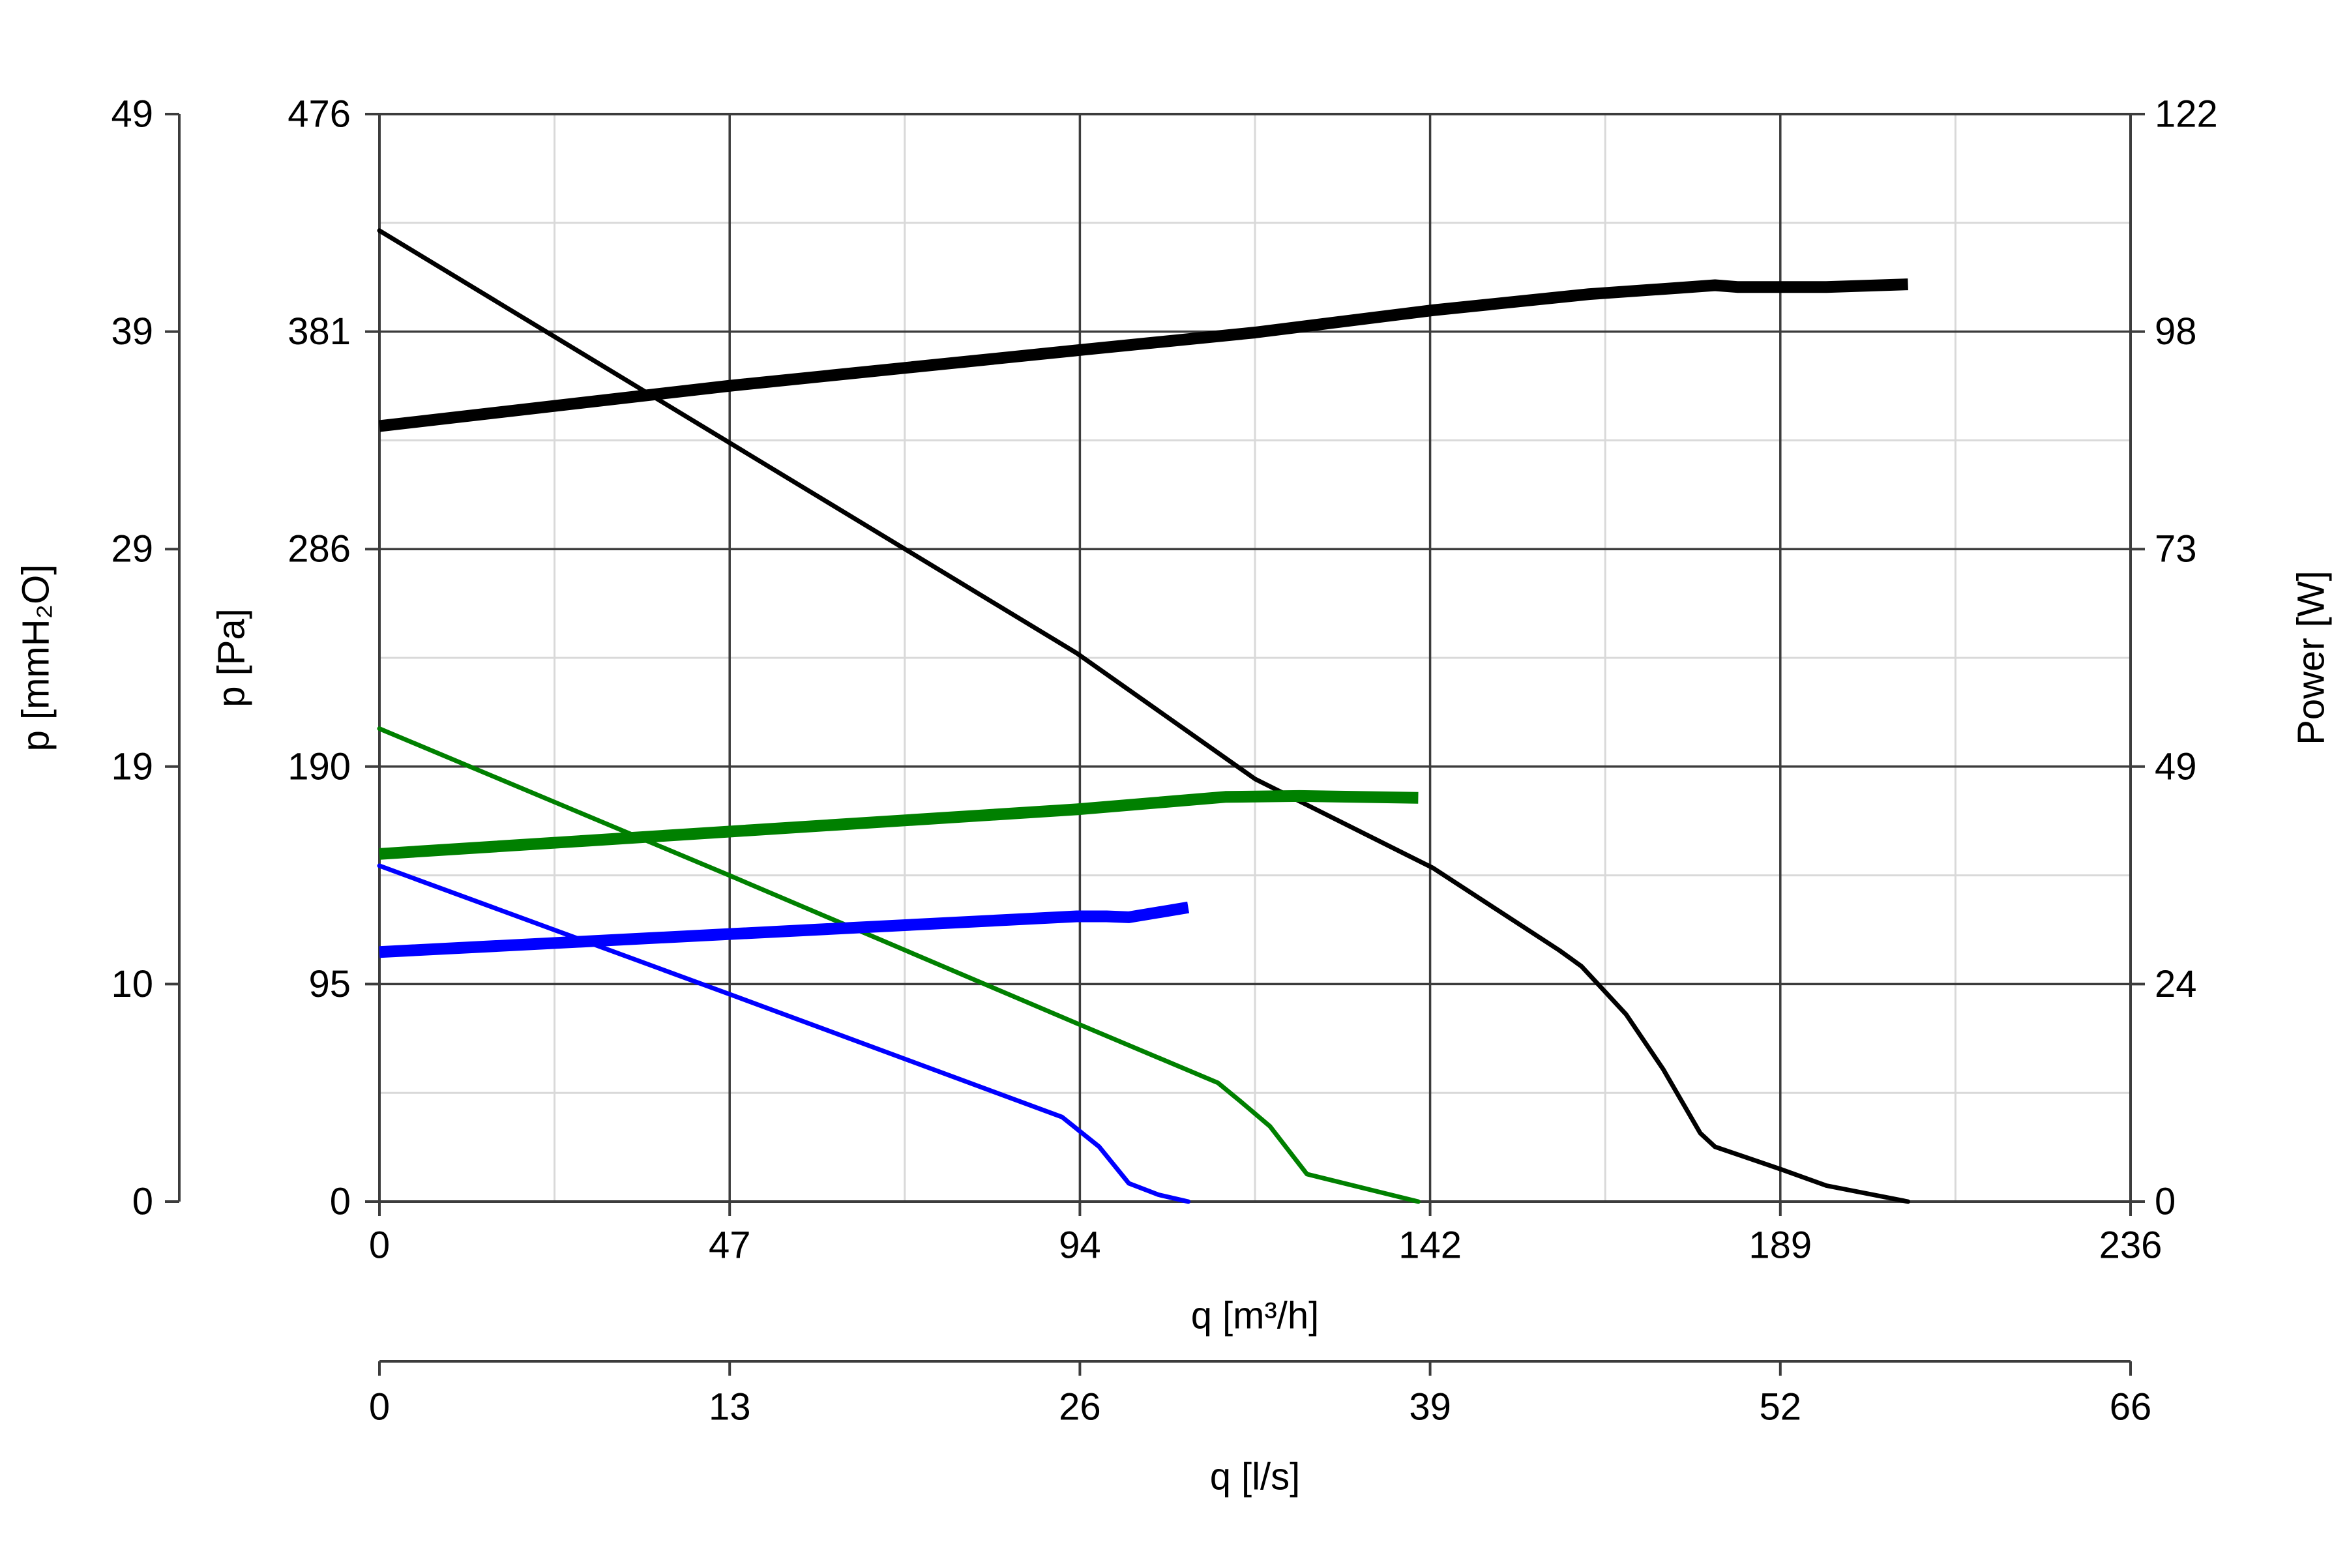 The height and width of the screenshot is (1568, 2347). What do you see at coordinates (132, 984) in the screenshot?
I see `y-mmh2o-tick-label: 10` at bounding box center [132, 984].